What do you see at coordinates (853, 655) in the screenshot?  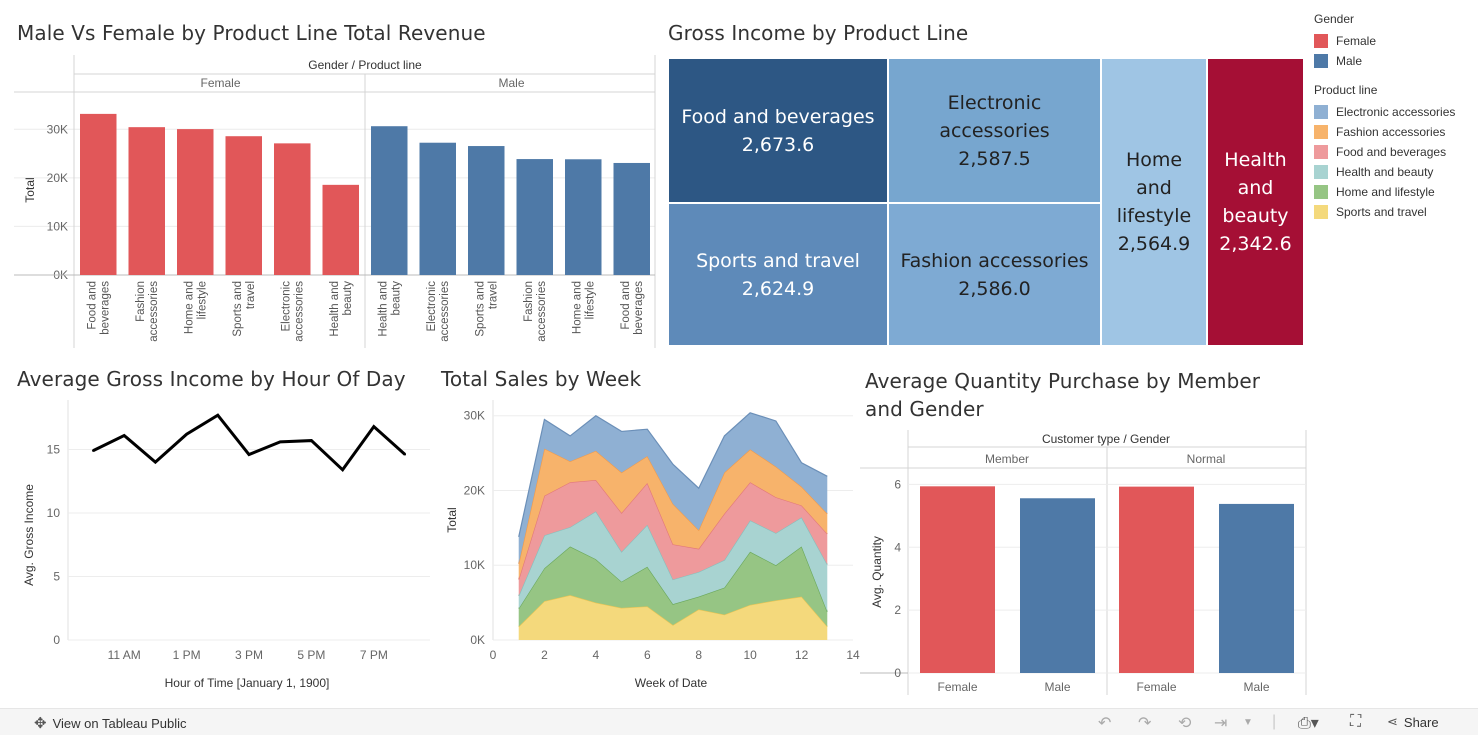 I see `x-tick-label: 14` at bounding box center [853, 655].